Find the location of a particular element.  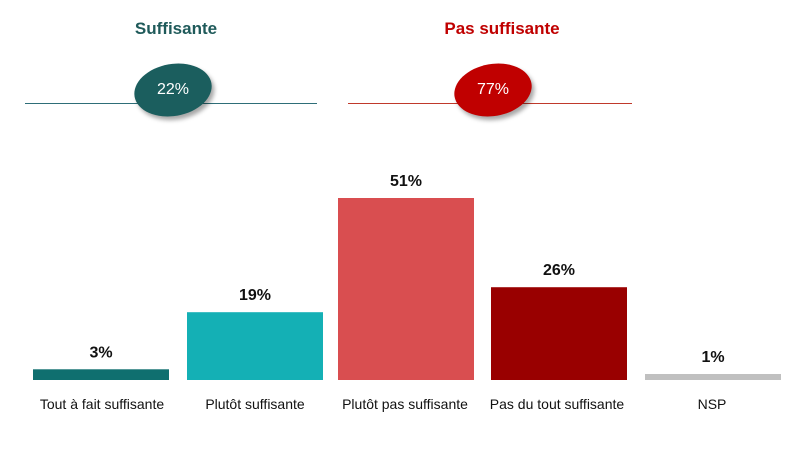

category-label-nsp: NSP is located at coordinates (712, 404).